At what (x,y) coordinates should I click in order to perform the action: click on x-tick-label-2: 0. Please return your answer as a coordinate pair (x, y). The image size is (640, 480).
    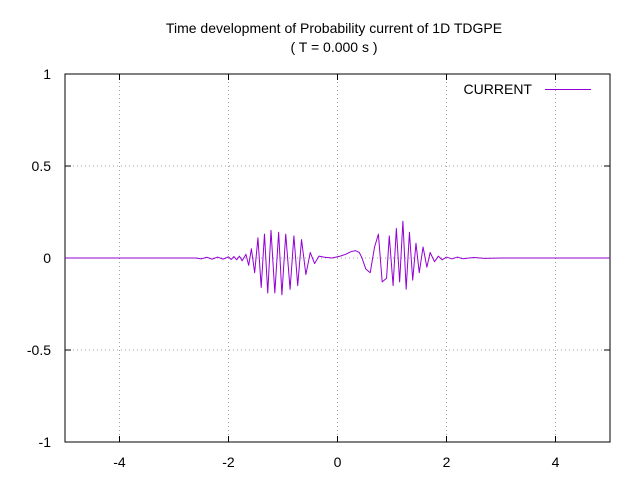
    Looking at the image, I should click on (338, 462).